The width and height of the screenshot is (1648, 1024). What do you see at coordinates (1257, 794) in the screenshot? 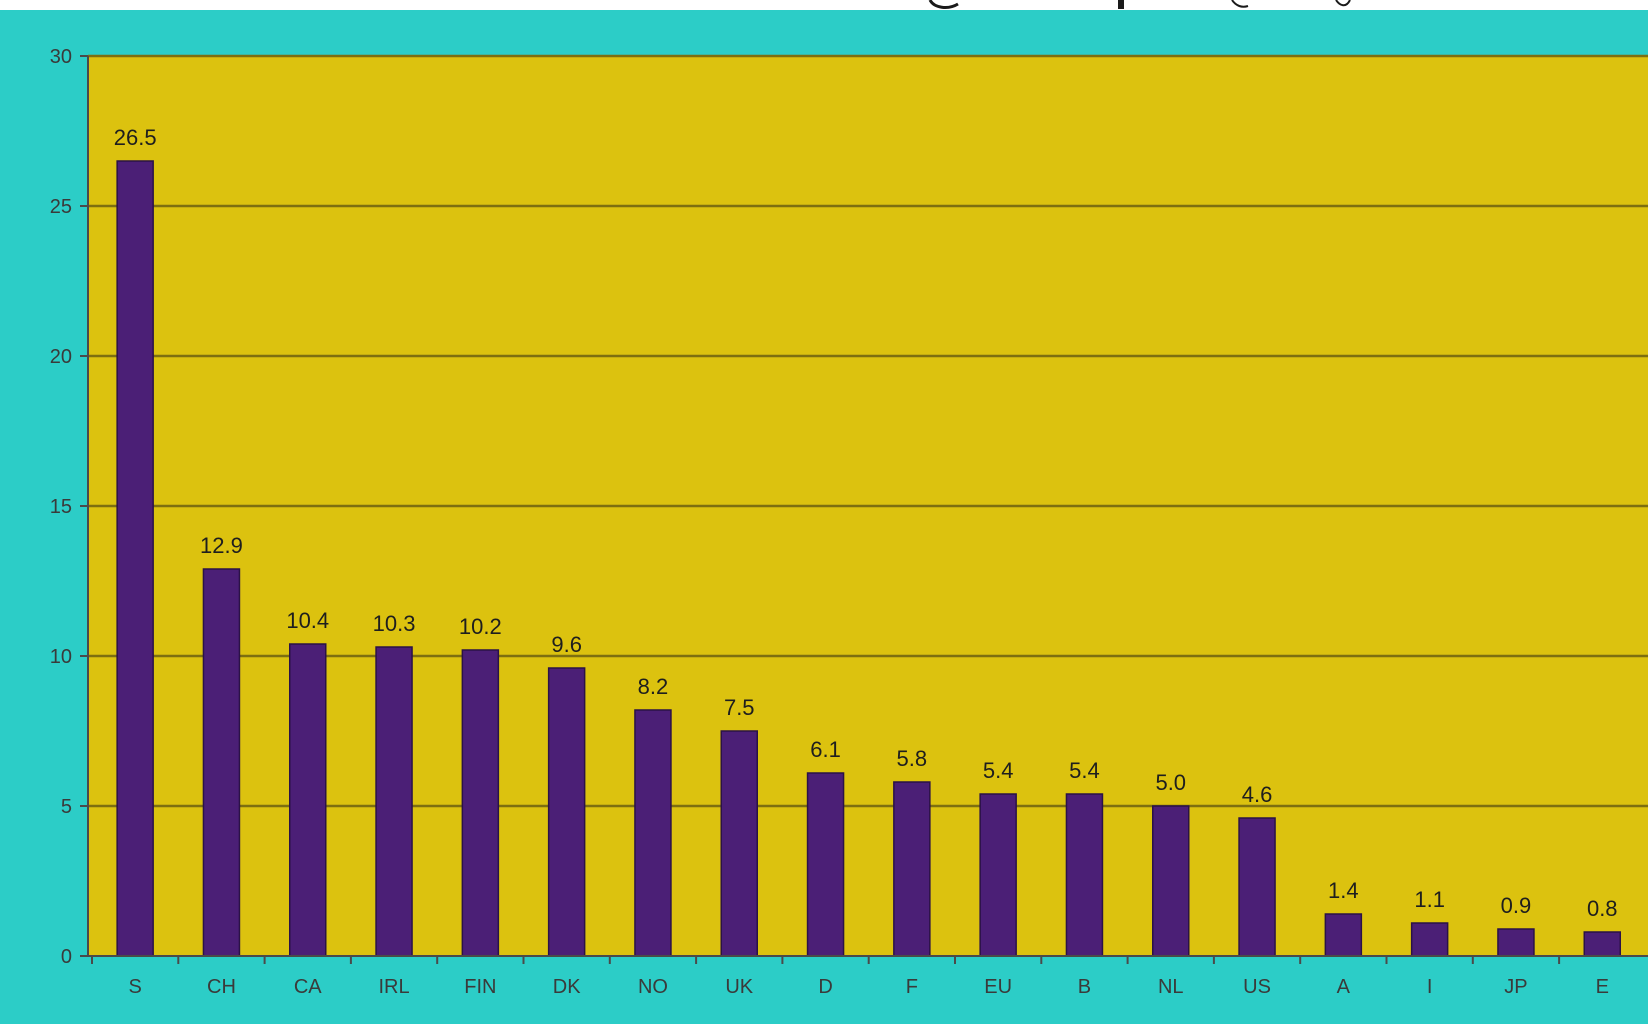
I see `data-label: 4.6` at bounding box center [1257, 794].